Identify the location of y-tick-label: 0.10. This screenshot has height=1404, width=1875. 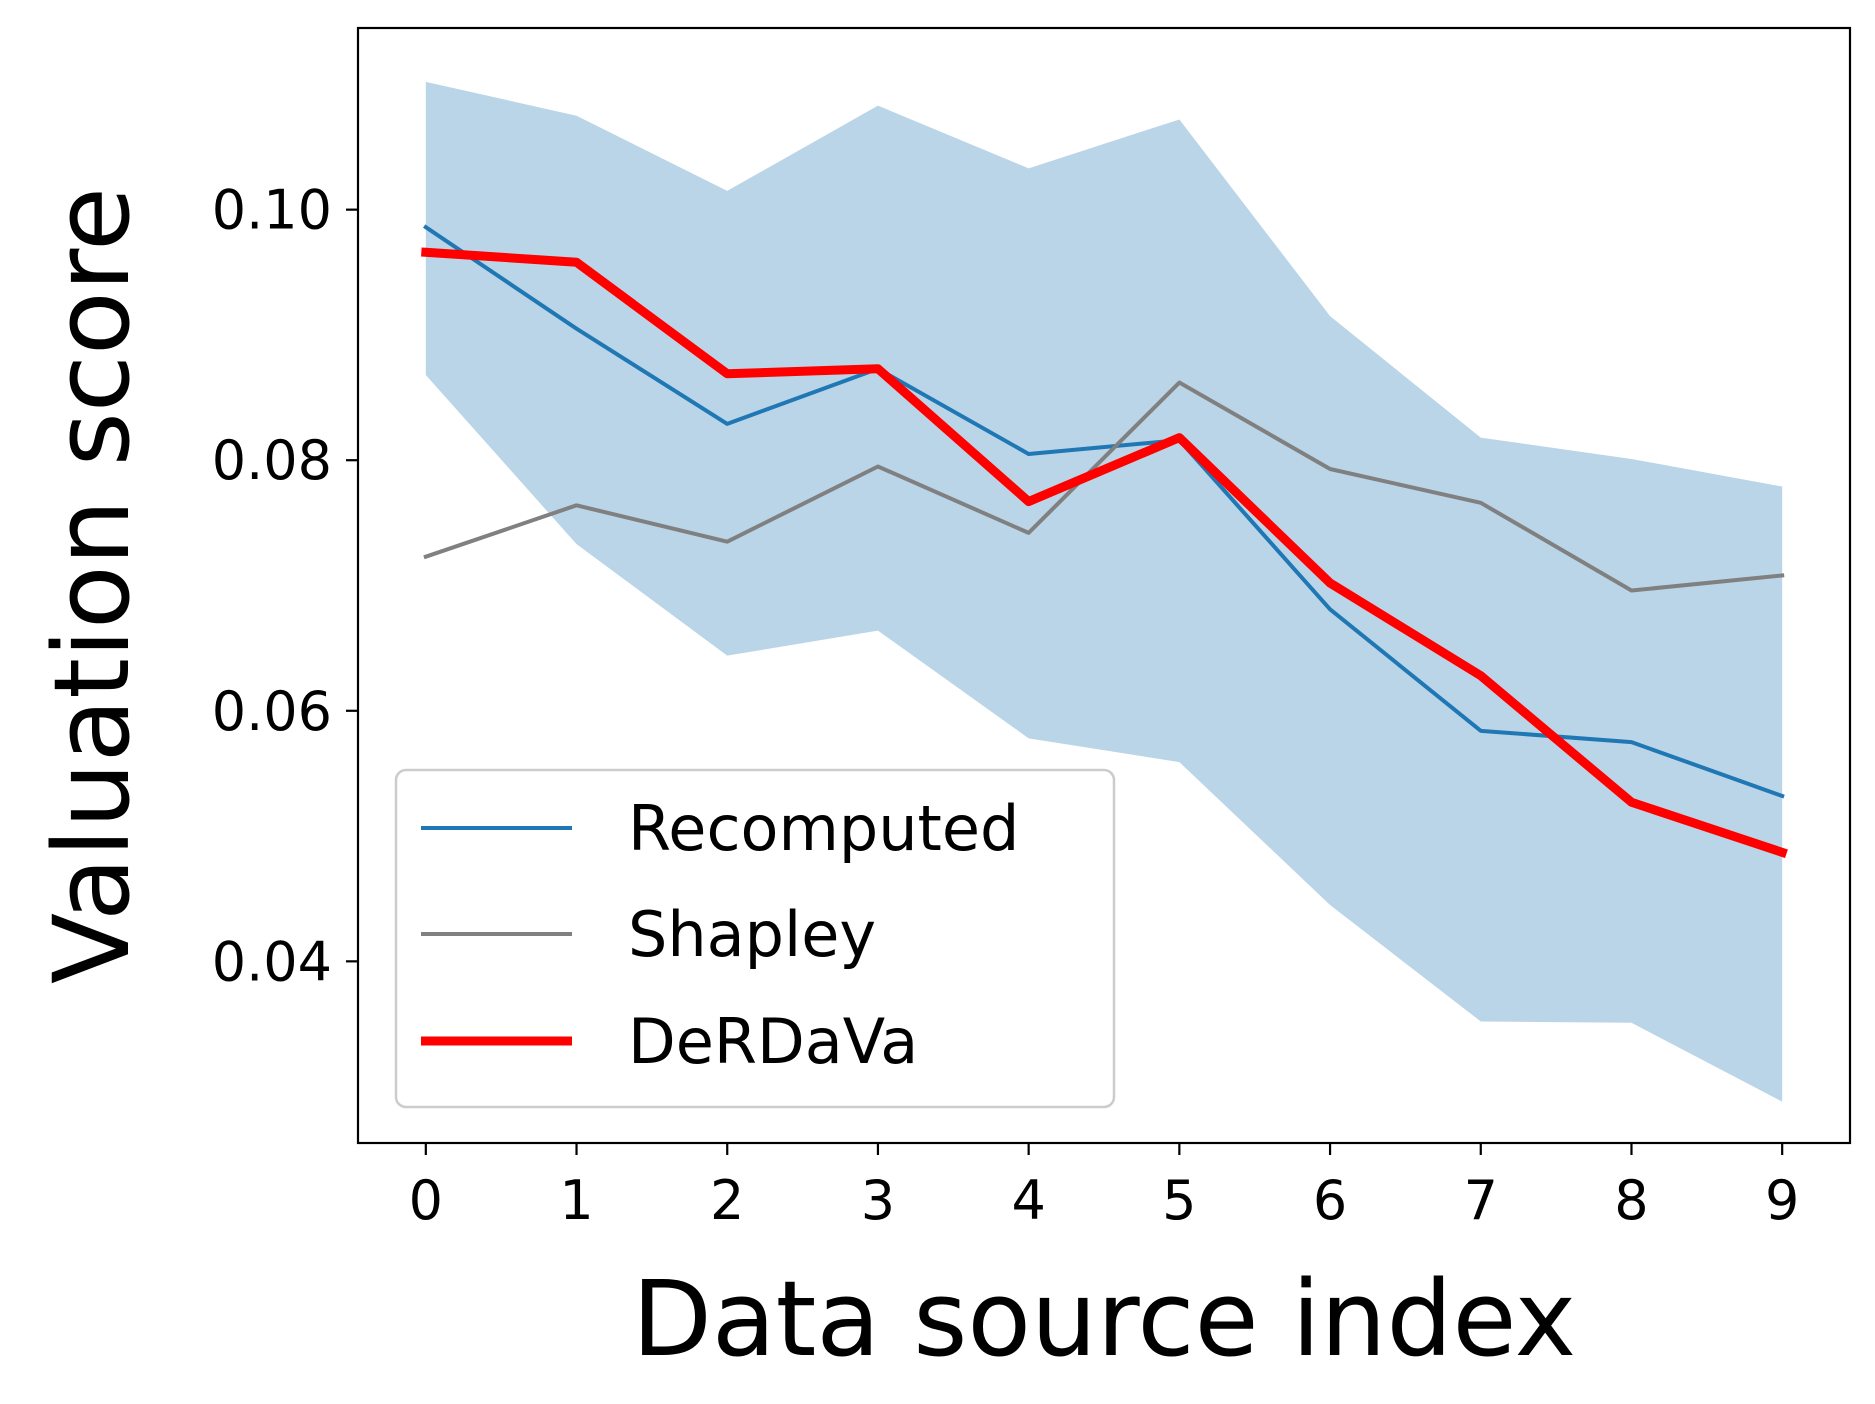
(272, 210).